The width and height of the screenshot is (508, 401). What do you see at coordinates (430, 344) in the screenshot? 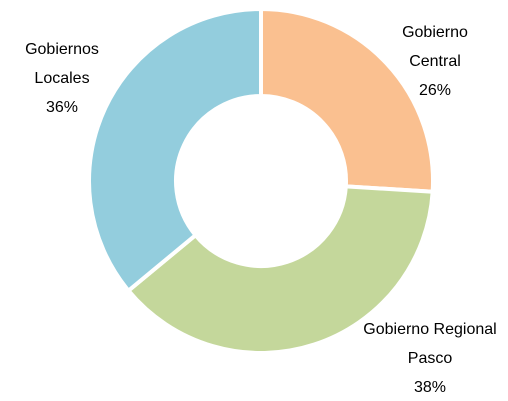
I see `category-label: Gobierno Regional Pasco` at bounding box center [430, 344].